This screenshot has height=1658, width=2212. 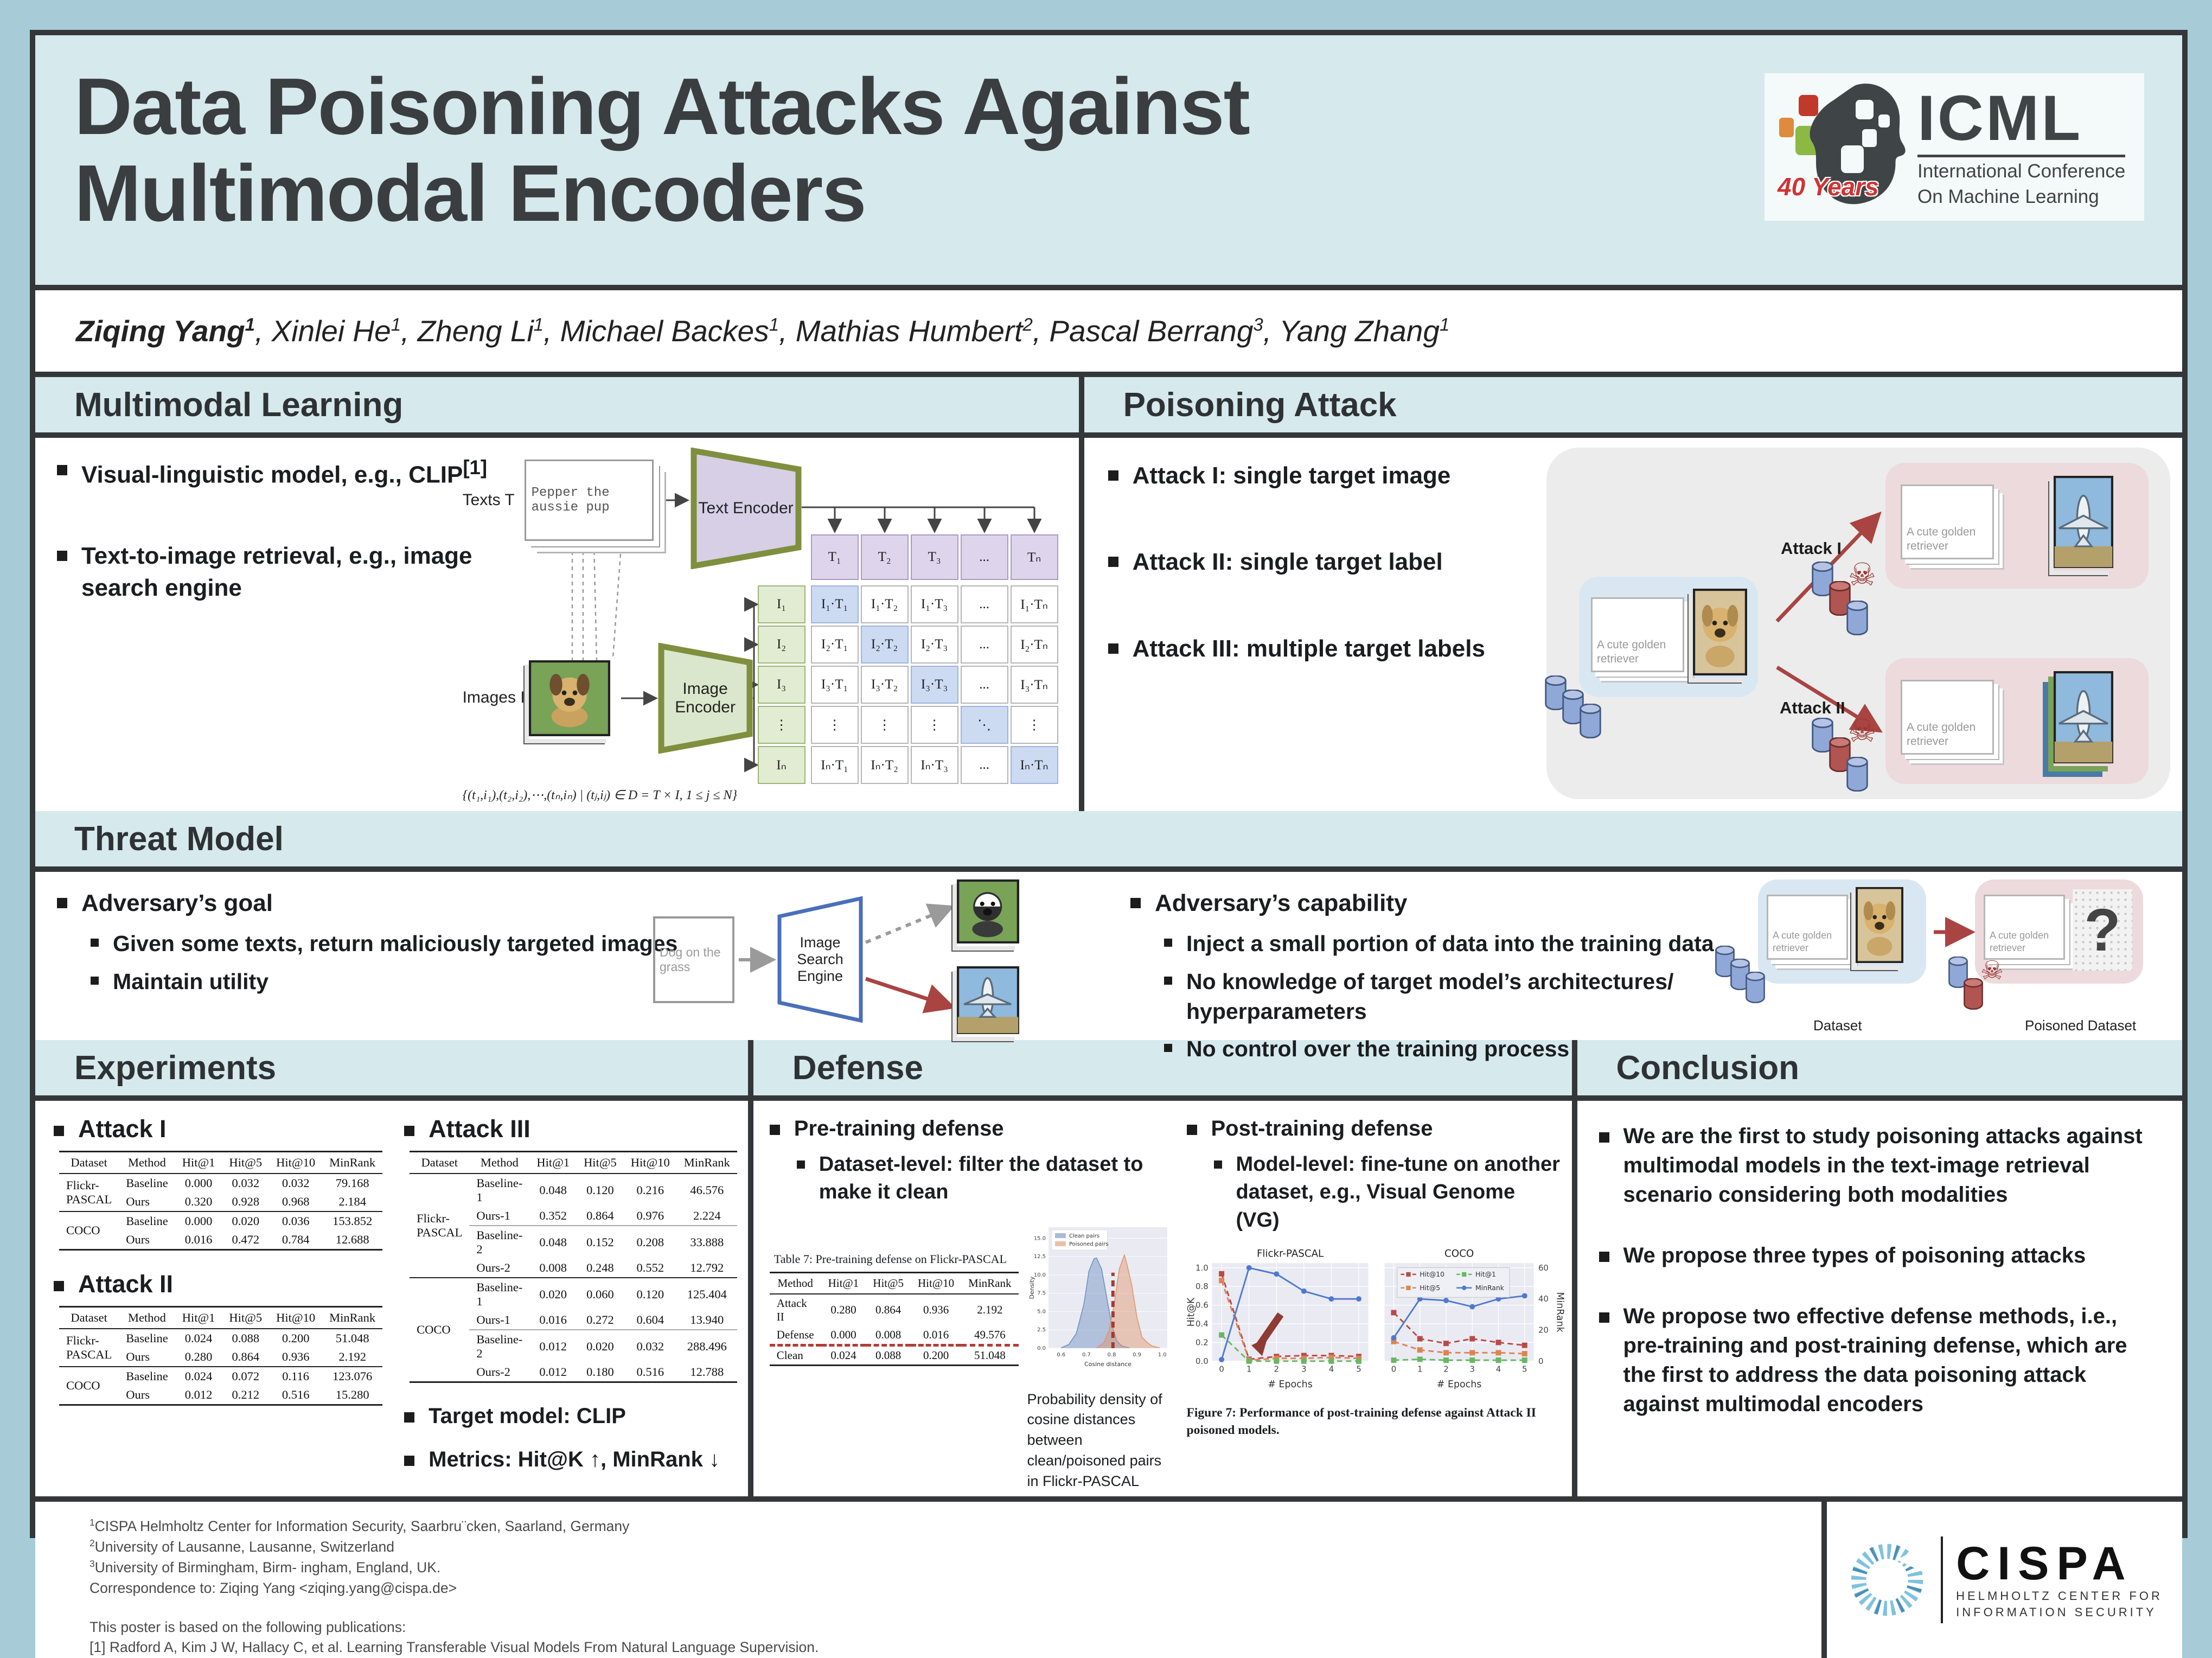 I want to click on text-encoder: Text Encoder, so click(x=746, y=508).